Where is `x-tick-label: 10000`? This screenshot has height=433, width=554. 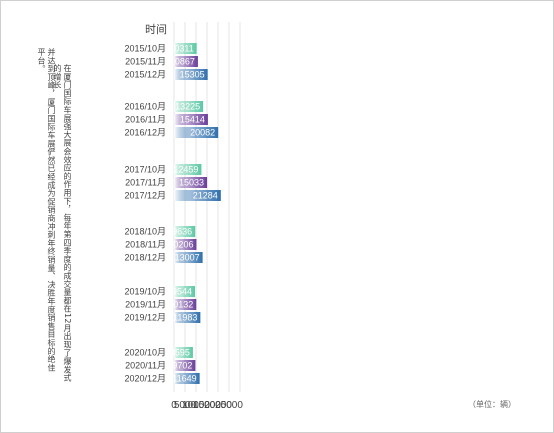 x-tick-label: 10000 is located at coordinates (196, 405).